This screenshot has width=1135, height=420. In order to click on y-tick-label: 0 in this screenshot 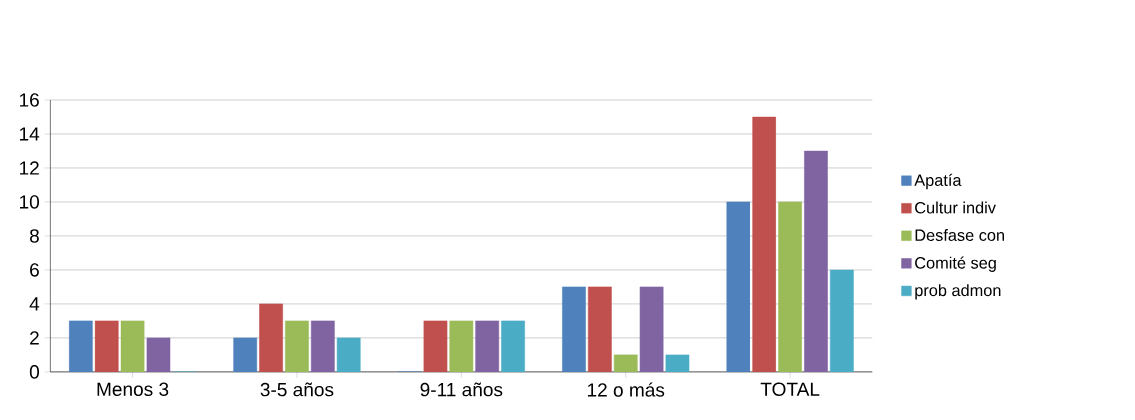, I will do `click(34, 371)`.